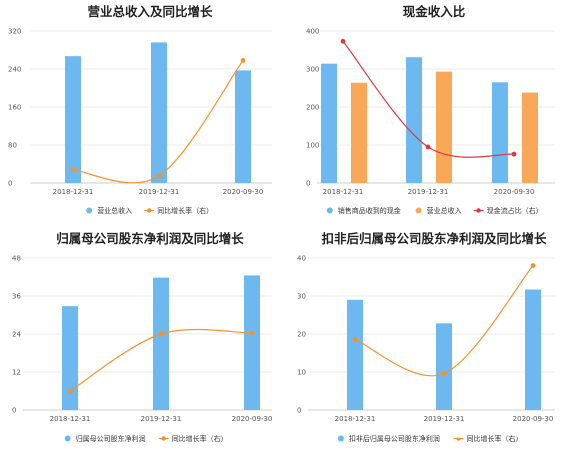 The image size is (573, 458). I want to click on wechat-icon, so click(458, 430).